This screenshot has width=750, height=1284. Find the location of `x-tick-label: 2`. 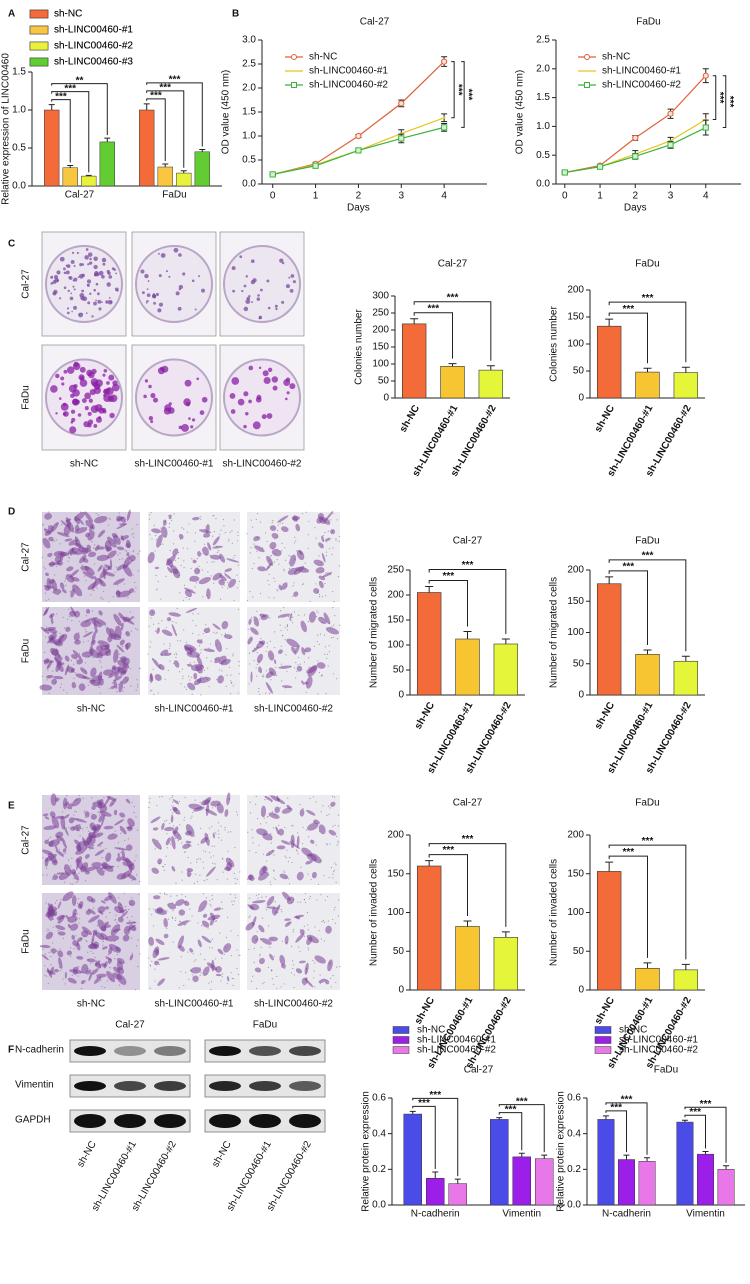

x-tick-label: 2 is located at coordinates (359, 196).